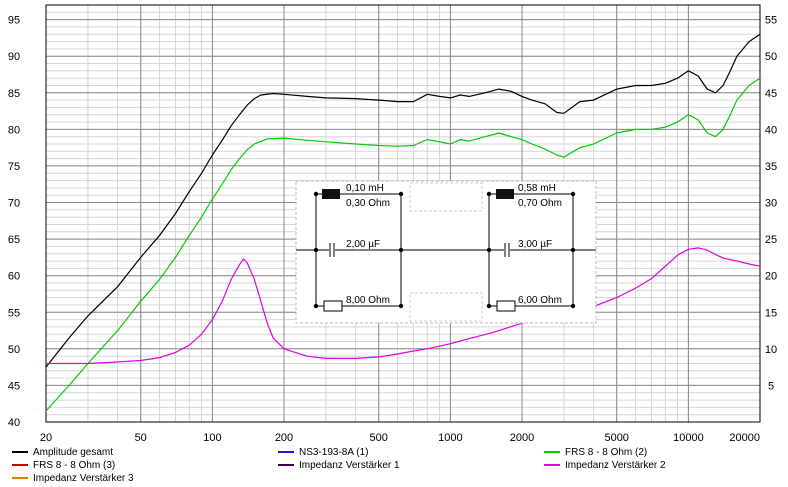  What do you see at coordinates (333, 306) in the screenshot?
I see `resistor-symbol-left` at bounding box center [333, 306].